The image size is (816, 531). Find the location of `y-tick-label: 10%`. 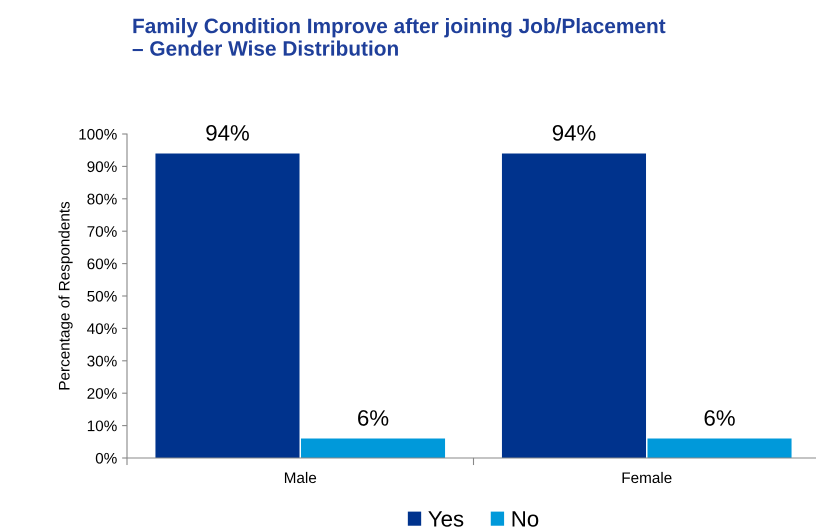

y-tick-label: 10% is located at coordinates (102, 426).